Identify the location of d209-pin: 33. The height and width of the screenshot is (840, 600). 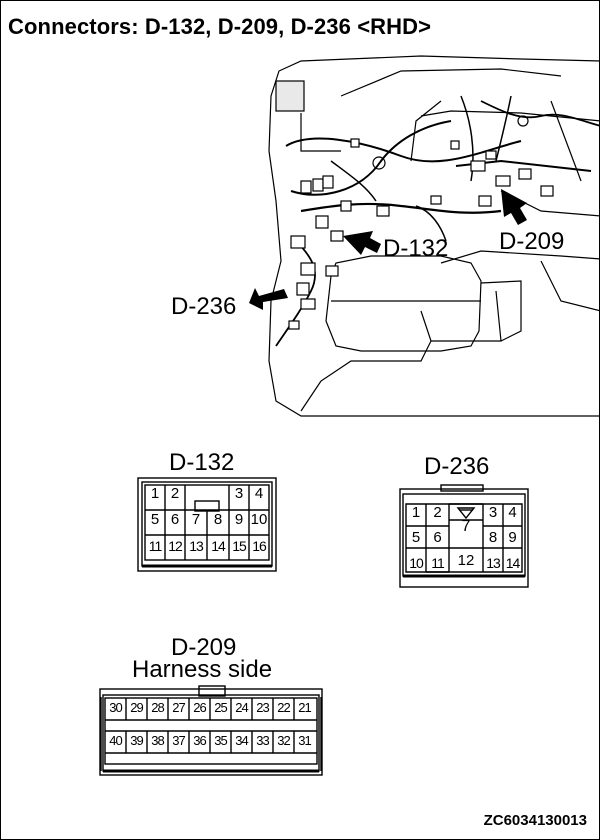
(262, 740).